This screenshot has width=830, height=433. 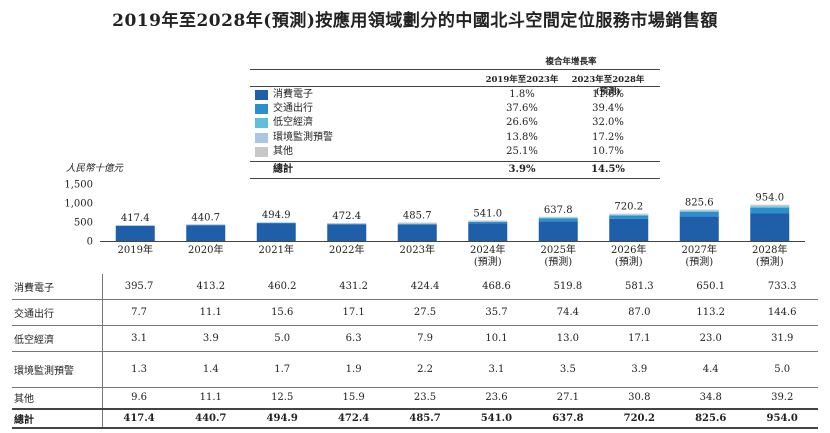 I want to click on cagr-2023-2028: 32.0%, so click(x=608, y=123).